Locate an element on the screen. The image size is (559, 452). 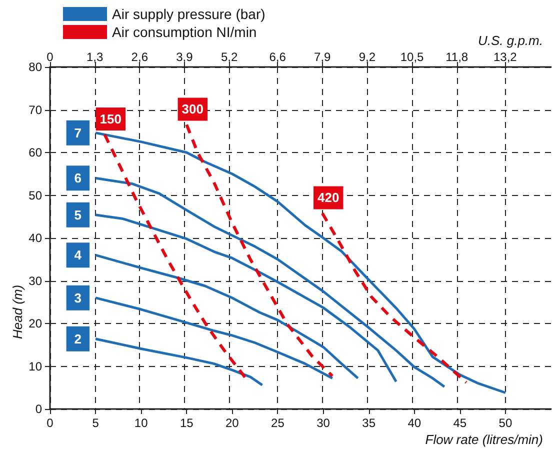
series-label: 300 is located at coordinates (193, 109).